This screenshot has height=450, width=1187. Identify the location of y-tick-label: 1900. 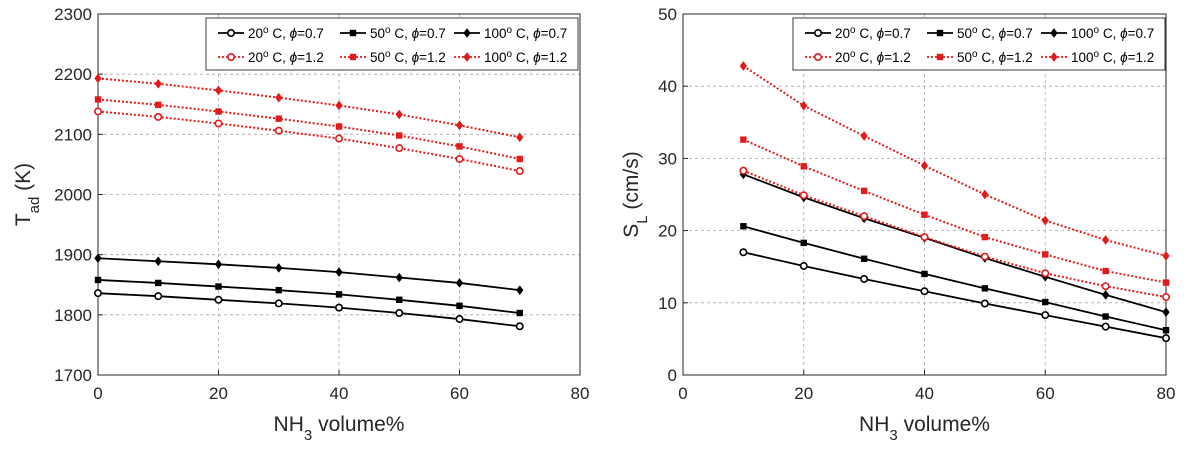
(73, 255).